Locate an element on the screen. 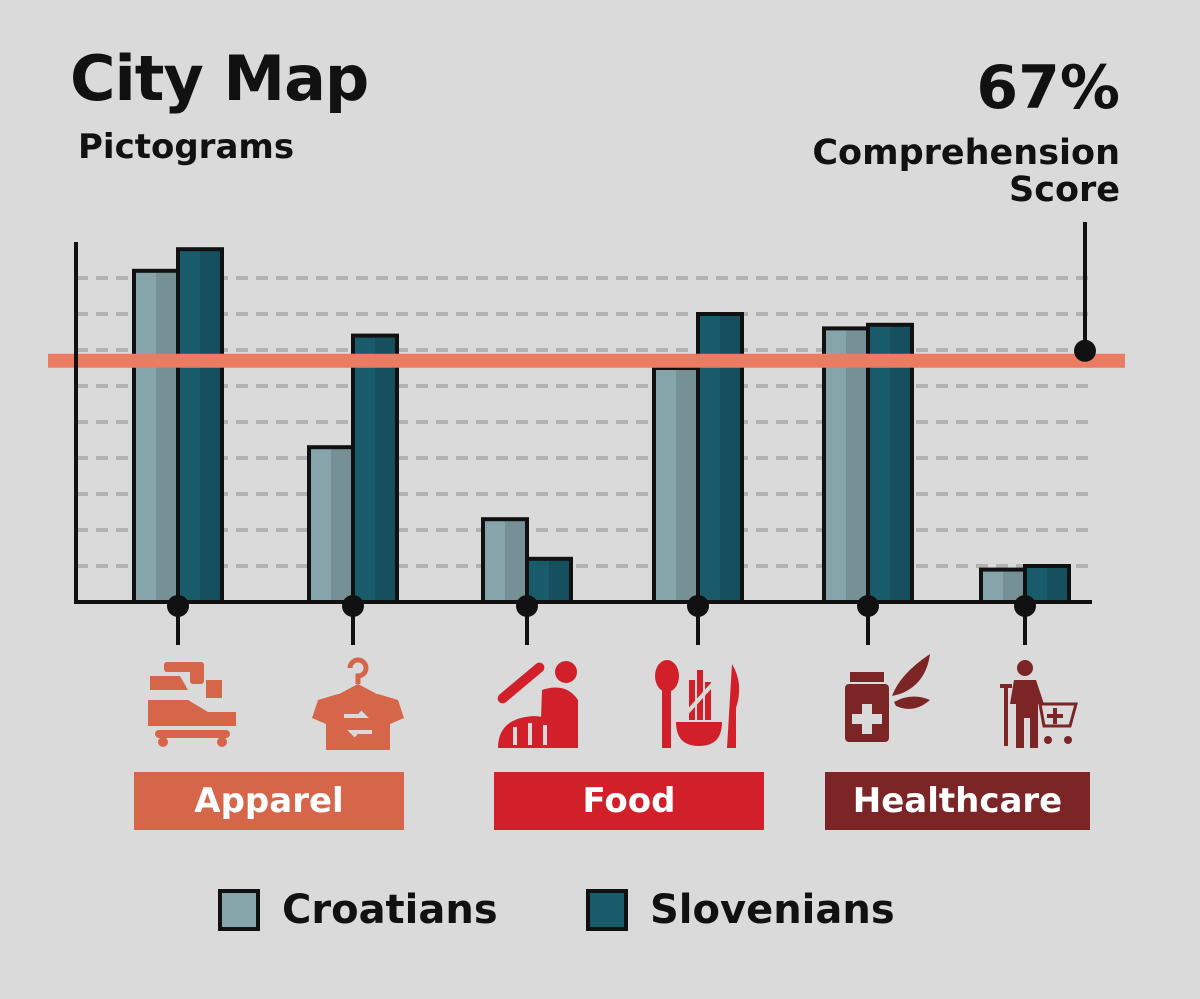 The image size is (1200, 999). chart-subtitle: Pictograms is located at coordinates (186, 147).